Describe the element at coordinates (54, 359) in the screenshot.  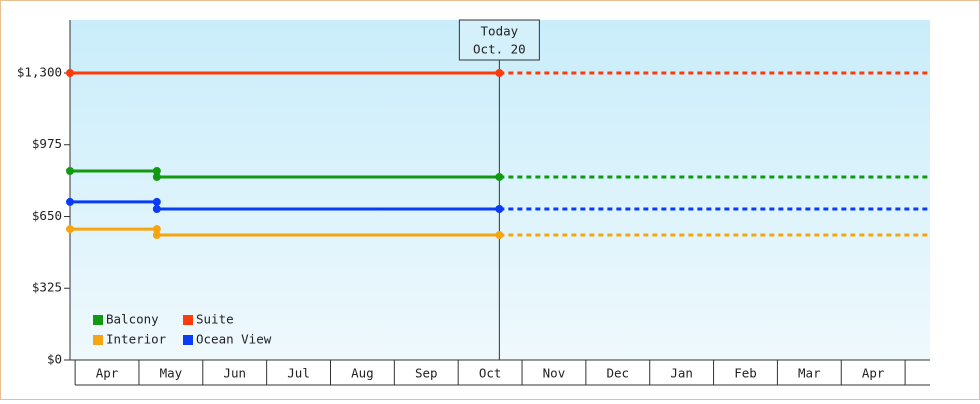
I see `y-tick-label: $0` at that location.